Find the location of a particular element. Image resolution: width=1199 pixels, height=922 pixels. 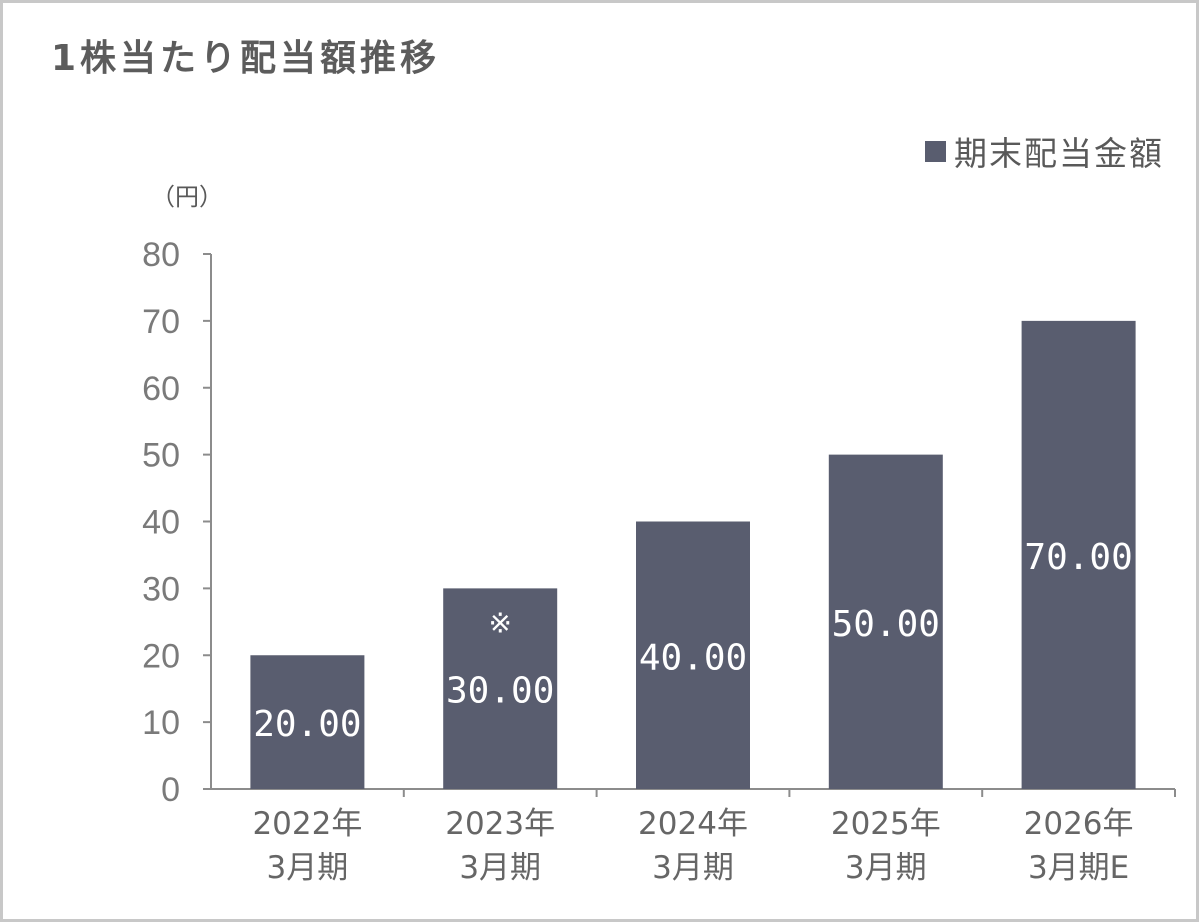

y-tick-label: 0 is located at coordinates (170, 790).